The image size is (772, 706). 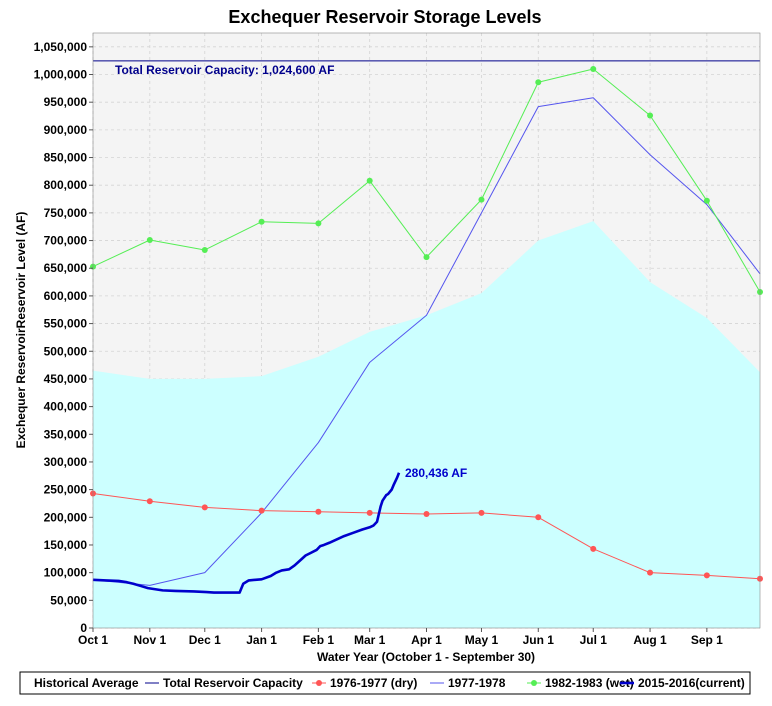 I want to click on x-tick-label: Nov 1, so click(x=149, y=640).